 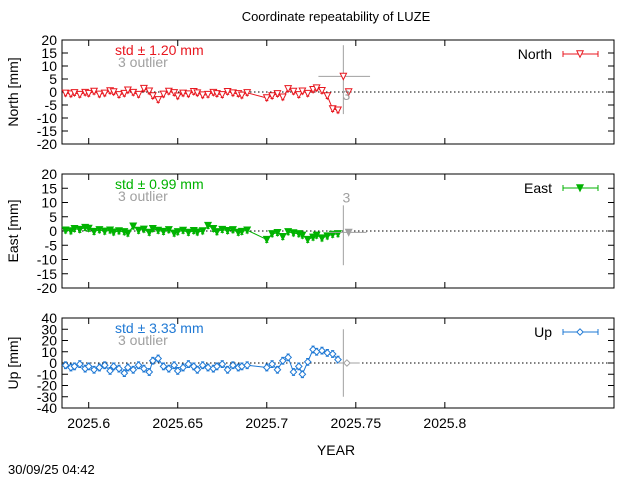 I want to click on timestamp: 30/09/25 04:42, so click(x=51, y=469).